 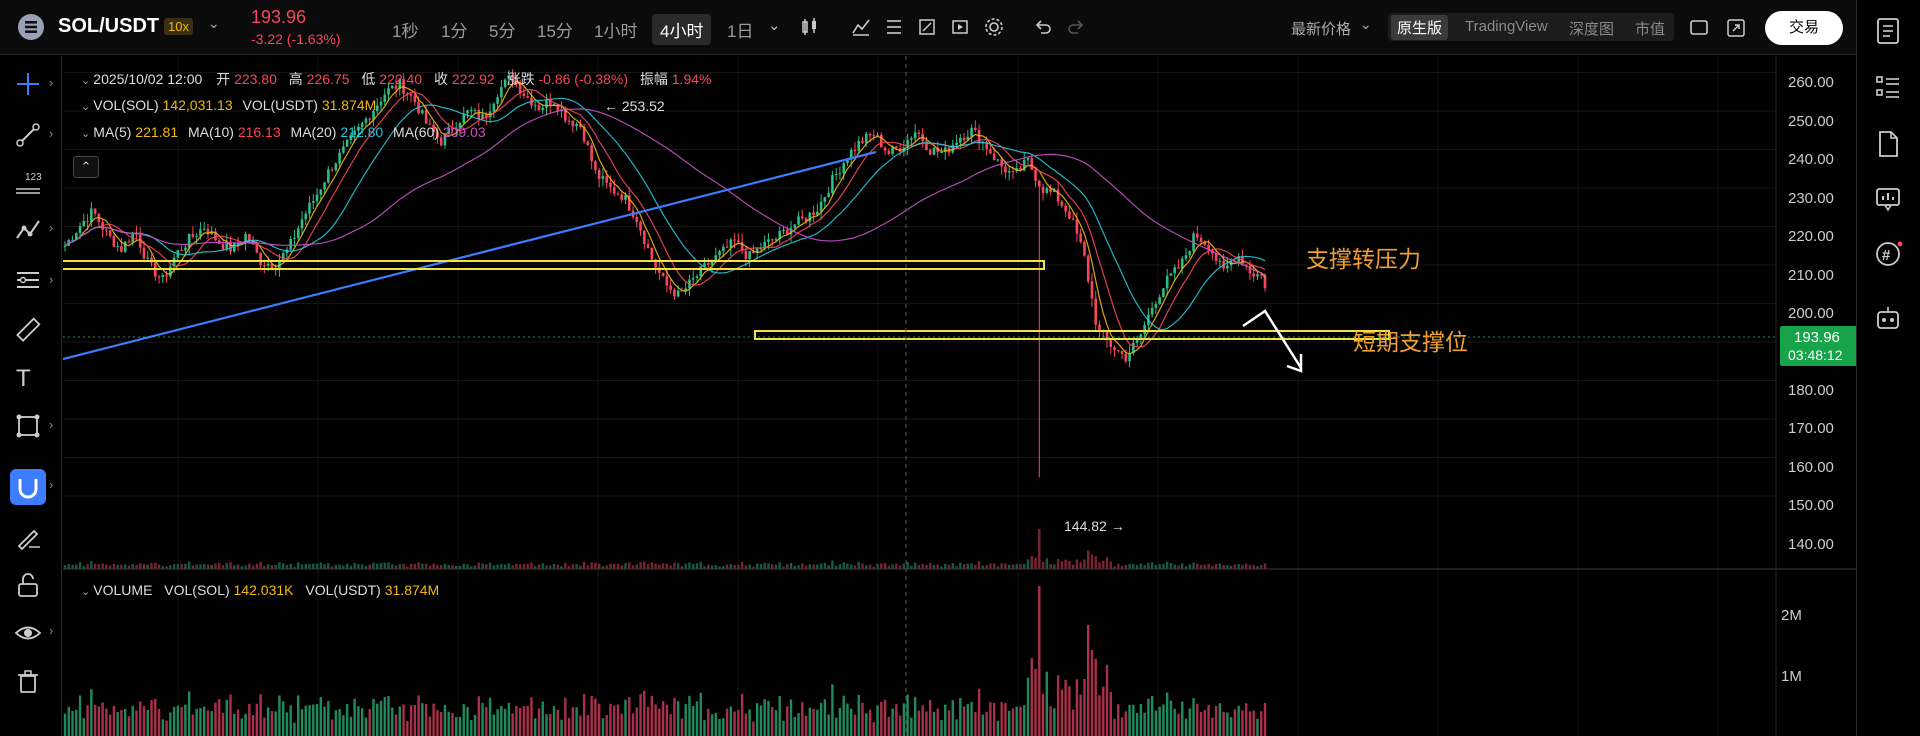 What do you see at coordinates (86, 167) in the screenshot?
I see `collapse-legend-button: ⌃` at bounding box center [86, 167].